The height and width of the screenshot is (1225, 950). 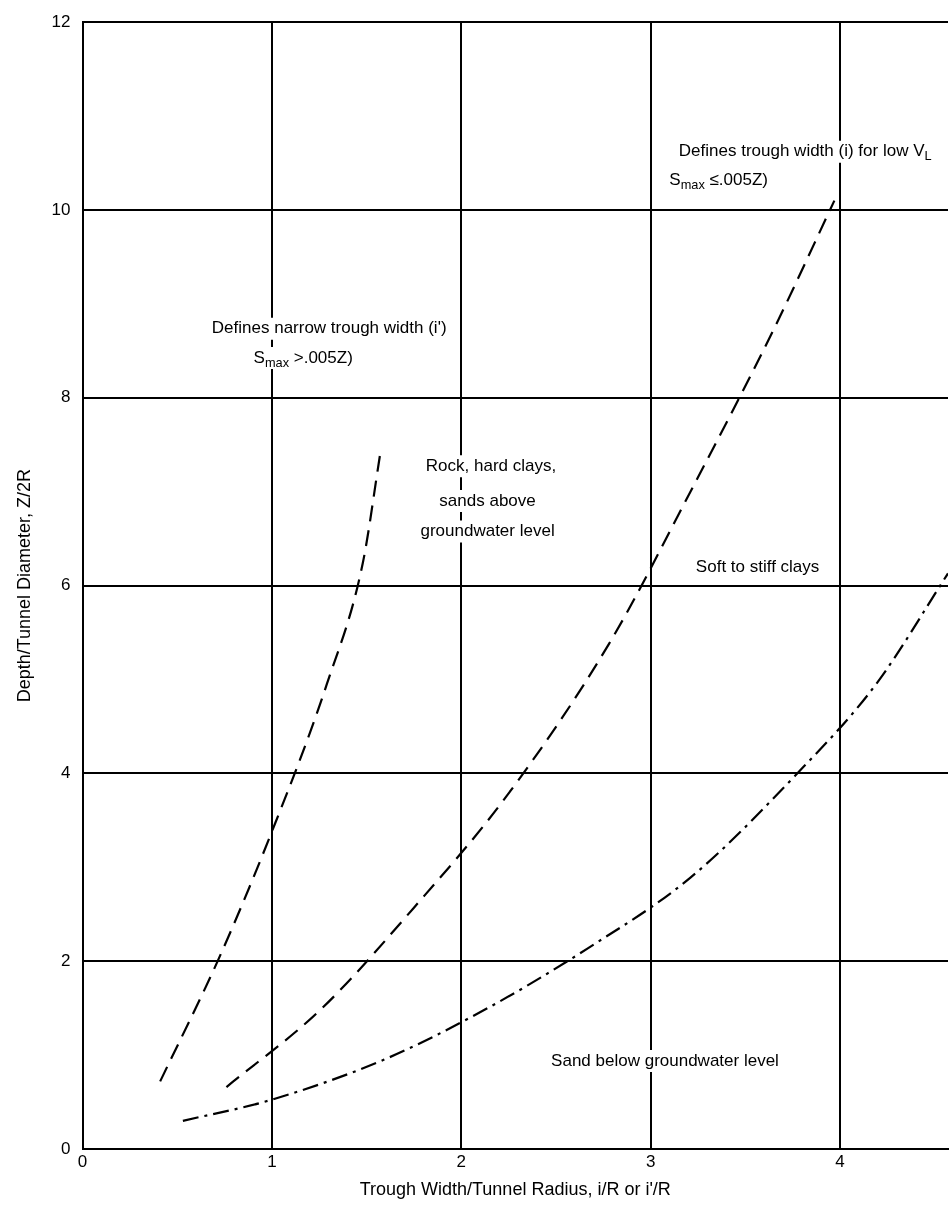 I want to click on annotation: Rock, hard clays,, so click(x=491, y=465).